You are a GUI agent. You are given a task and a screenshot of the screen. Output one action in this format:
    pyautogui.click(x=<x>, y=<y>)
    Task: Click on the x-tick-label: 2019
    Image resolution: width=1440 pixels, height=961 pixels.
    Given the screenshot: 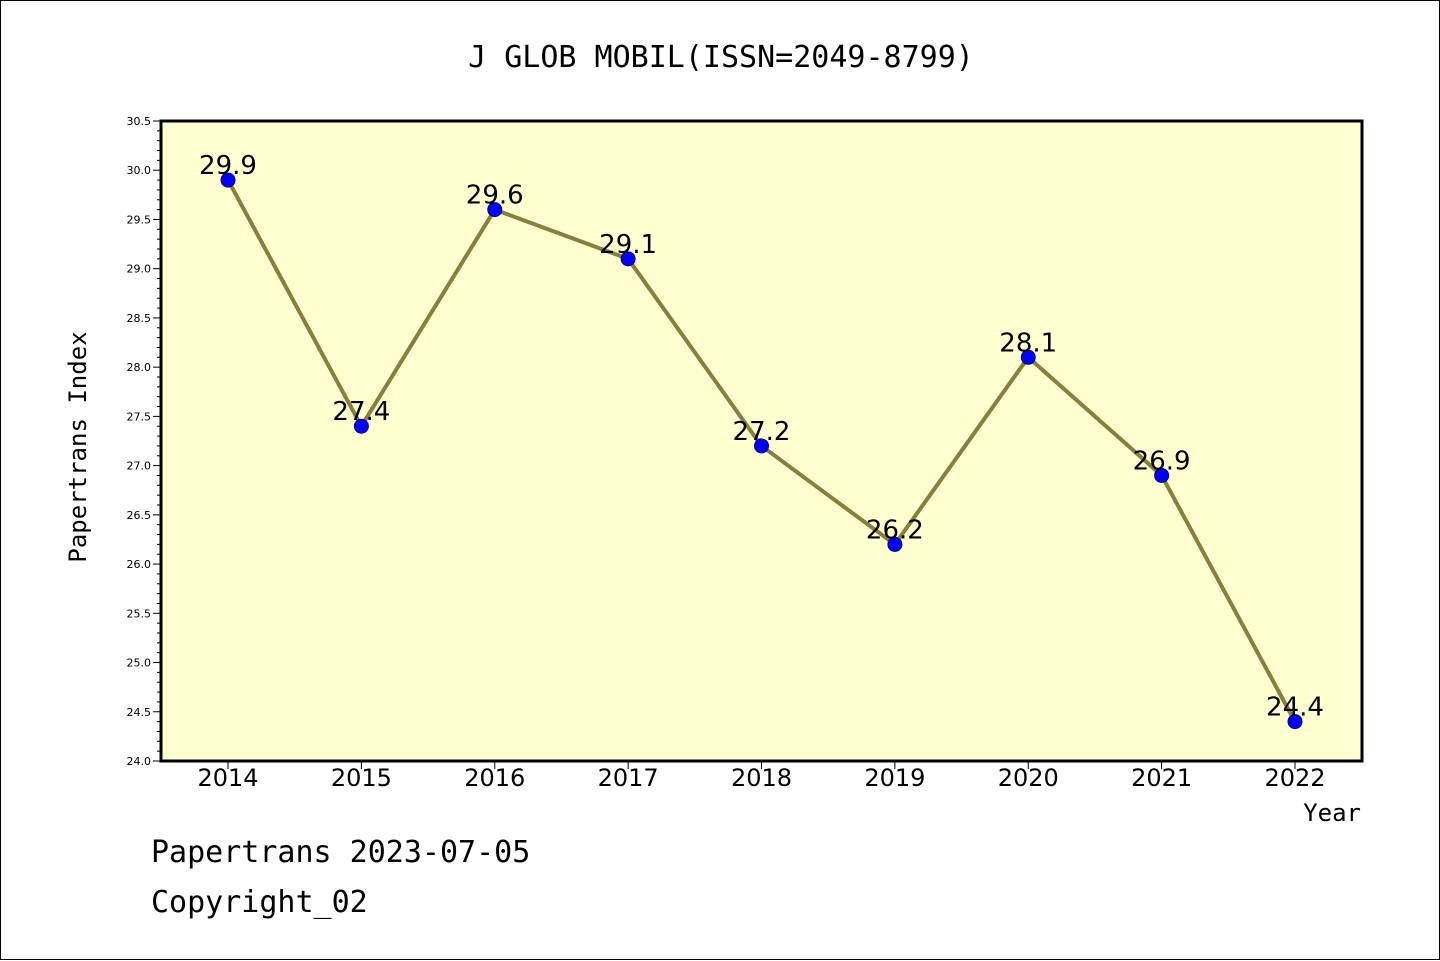 What is the action you would take?
    pyautogui.click(x=894, y=778)
    